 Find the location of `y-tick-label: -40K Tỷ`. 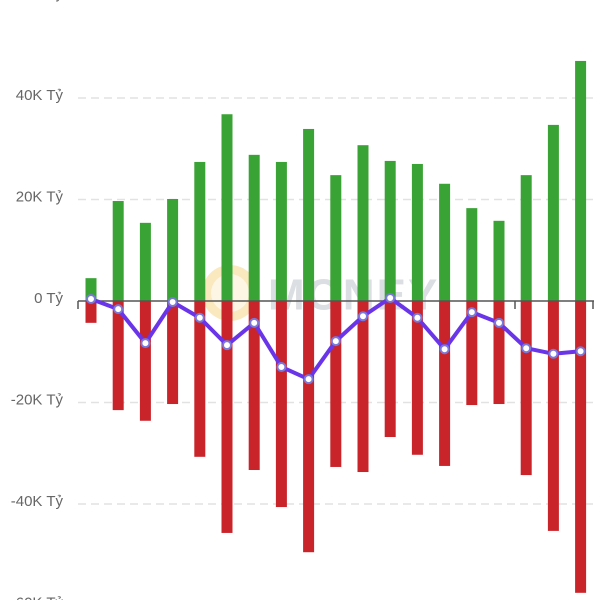

y-tick-label: -40K Tỷ is located at coordinates (37, 501).